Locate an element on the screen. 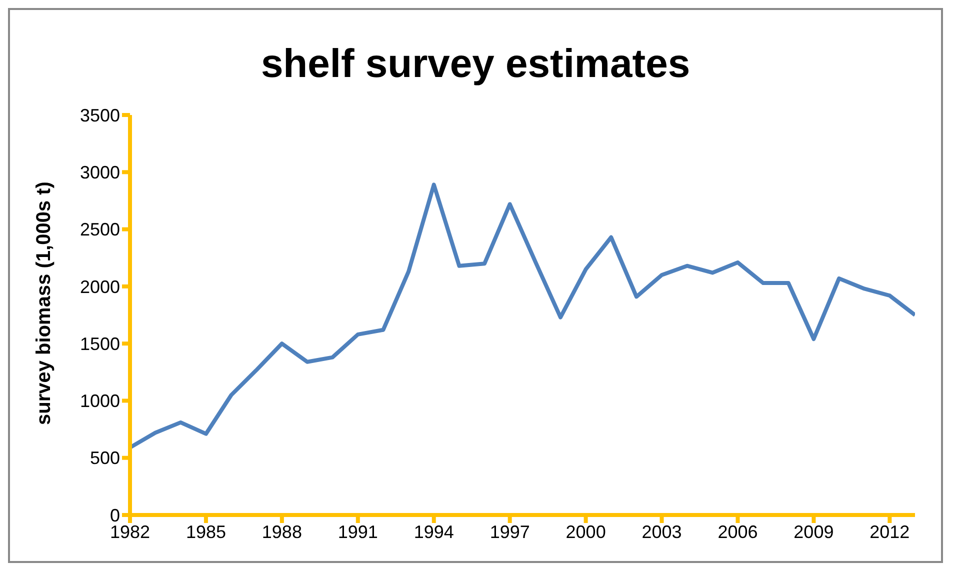  x-tick-label: 1997 is located at coordinates (510, 532).